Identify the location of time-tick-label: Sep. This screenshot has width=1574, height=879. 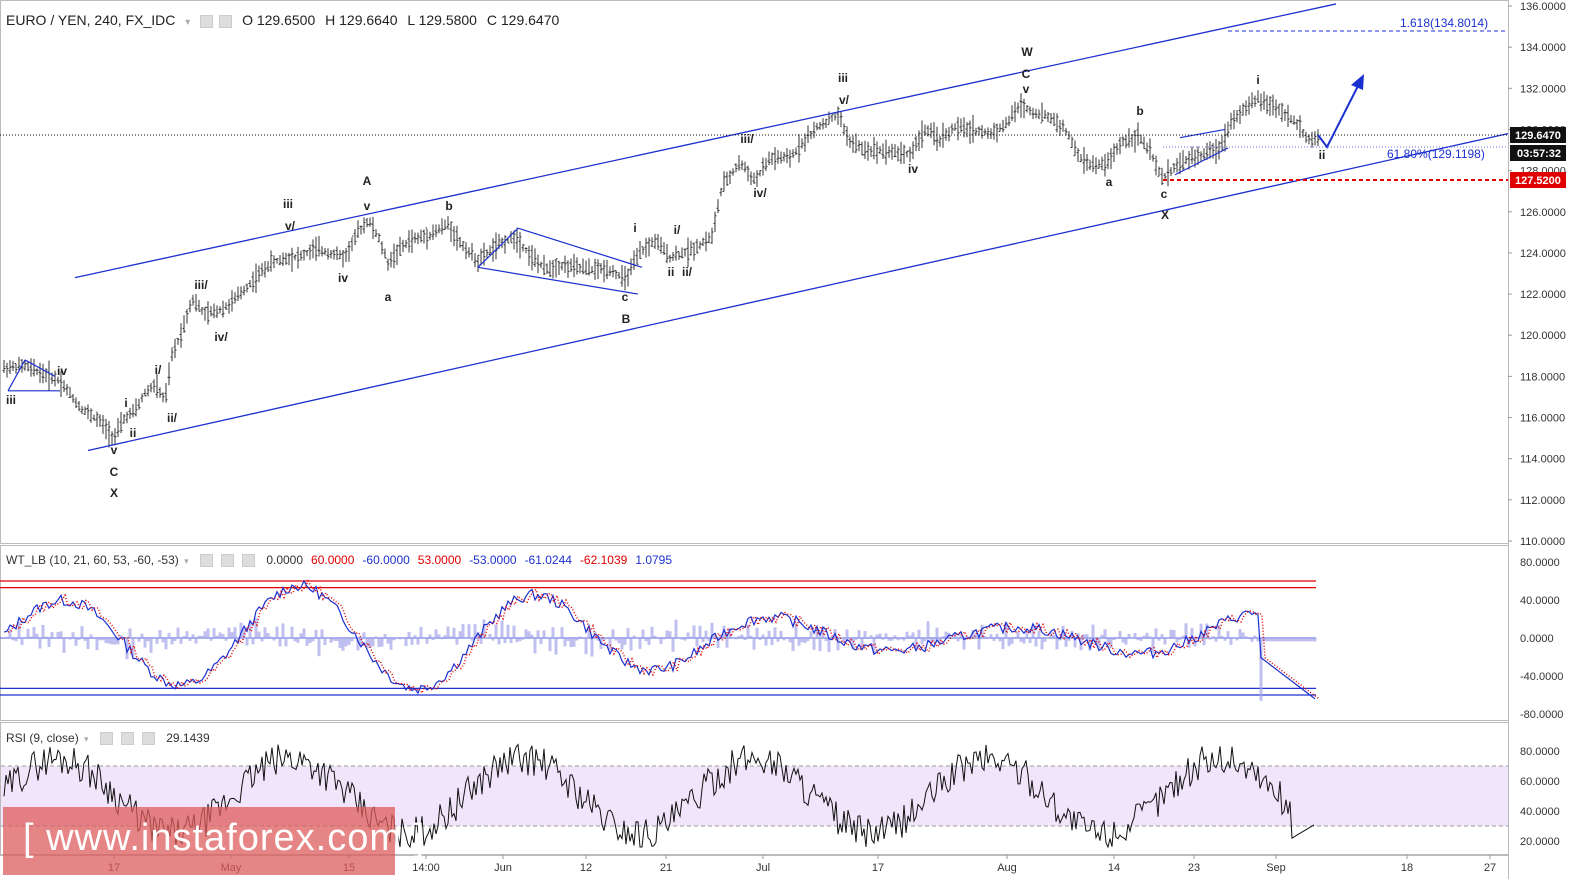
(1276, 868).